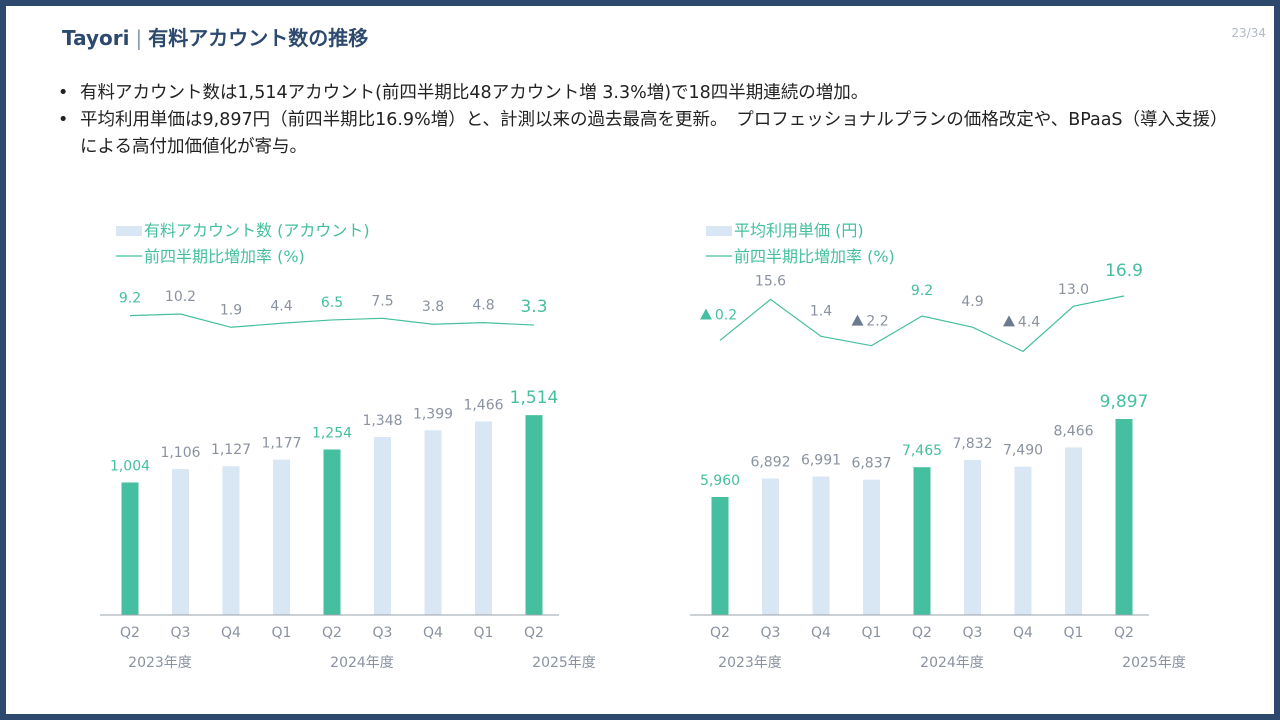  What do you see at coordinates (231, 450) in the screenshot?
I see `bar-value-label: 1,127` at bounding box center [231, 450].